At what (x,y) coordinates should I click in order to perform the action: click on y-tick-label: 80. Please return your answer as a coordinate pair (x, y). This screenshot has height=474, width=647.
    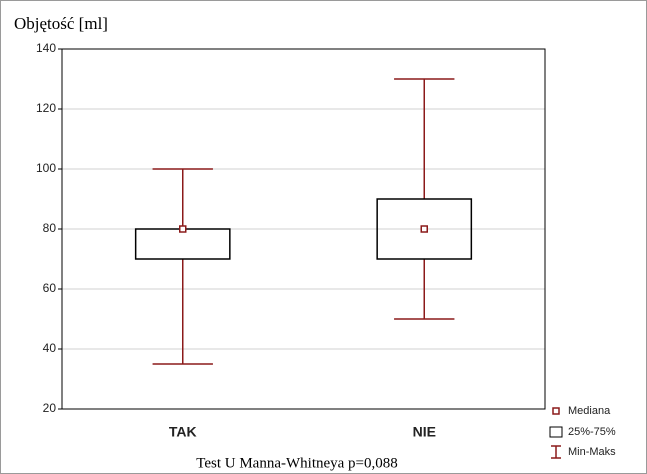
    Looking at the image, I should click on (50, 228).